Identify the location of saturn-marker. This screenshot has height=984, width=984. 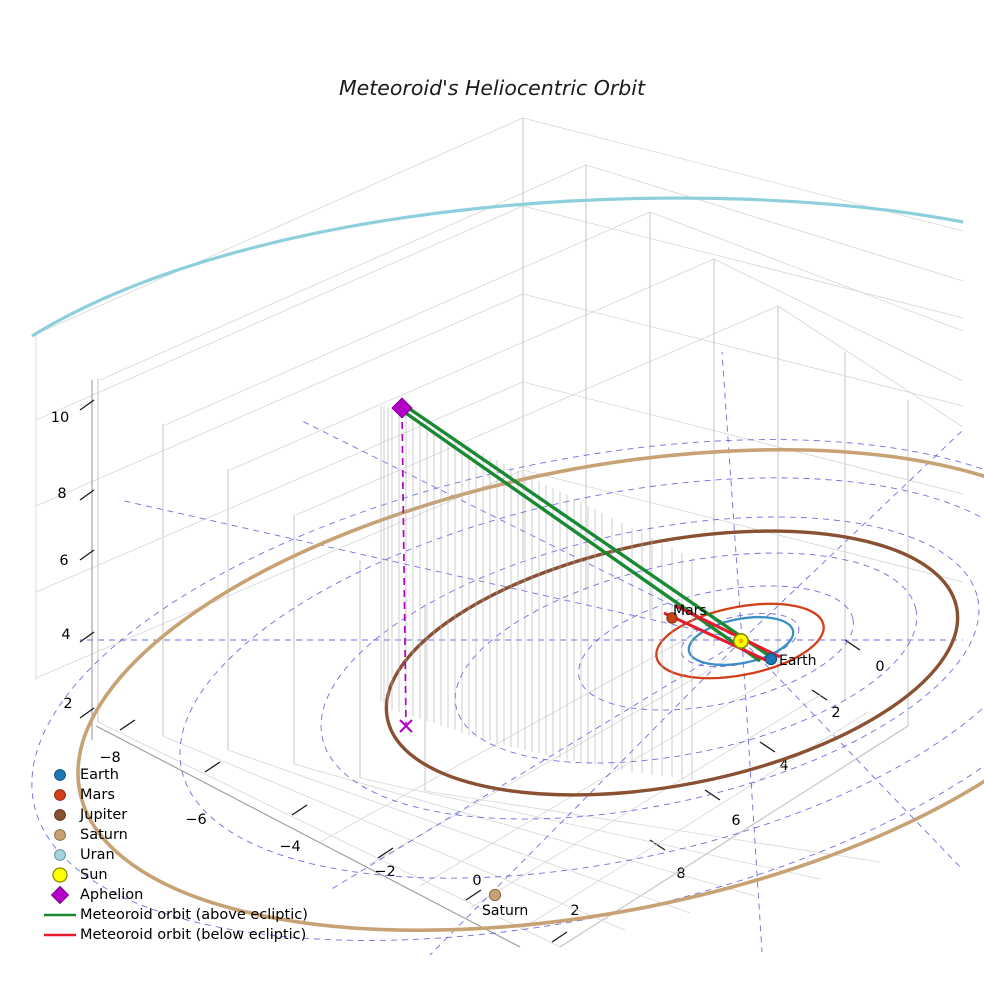
(495, 895).